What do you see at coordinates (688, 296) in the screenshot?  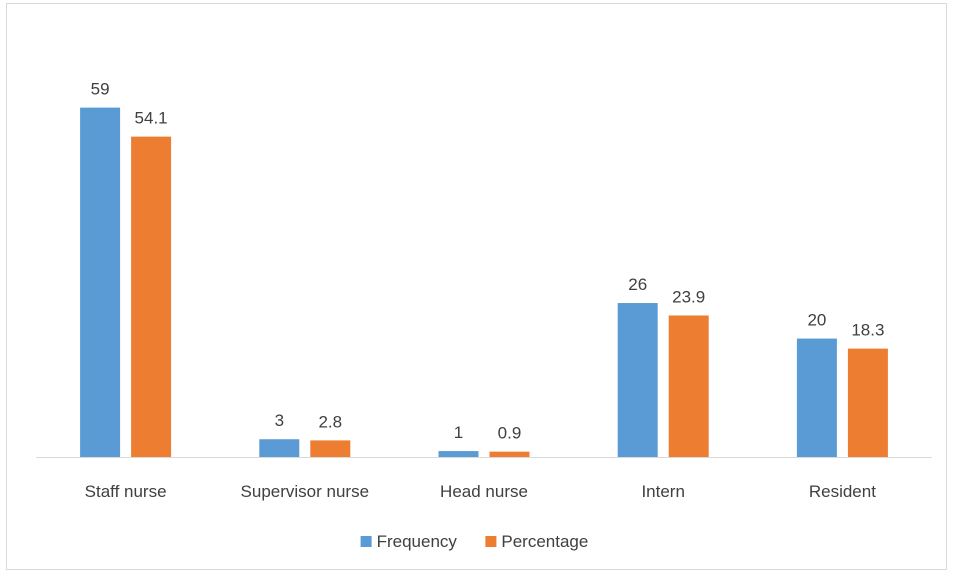 I see `data-label-percentage-3: 23.9` at bounding box center [688, 296].